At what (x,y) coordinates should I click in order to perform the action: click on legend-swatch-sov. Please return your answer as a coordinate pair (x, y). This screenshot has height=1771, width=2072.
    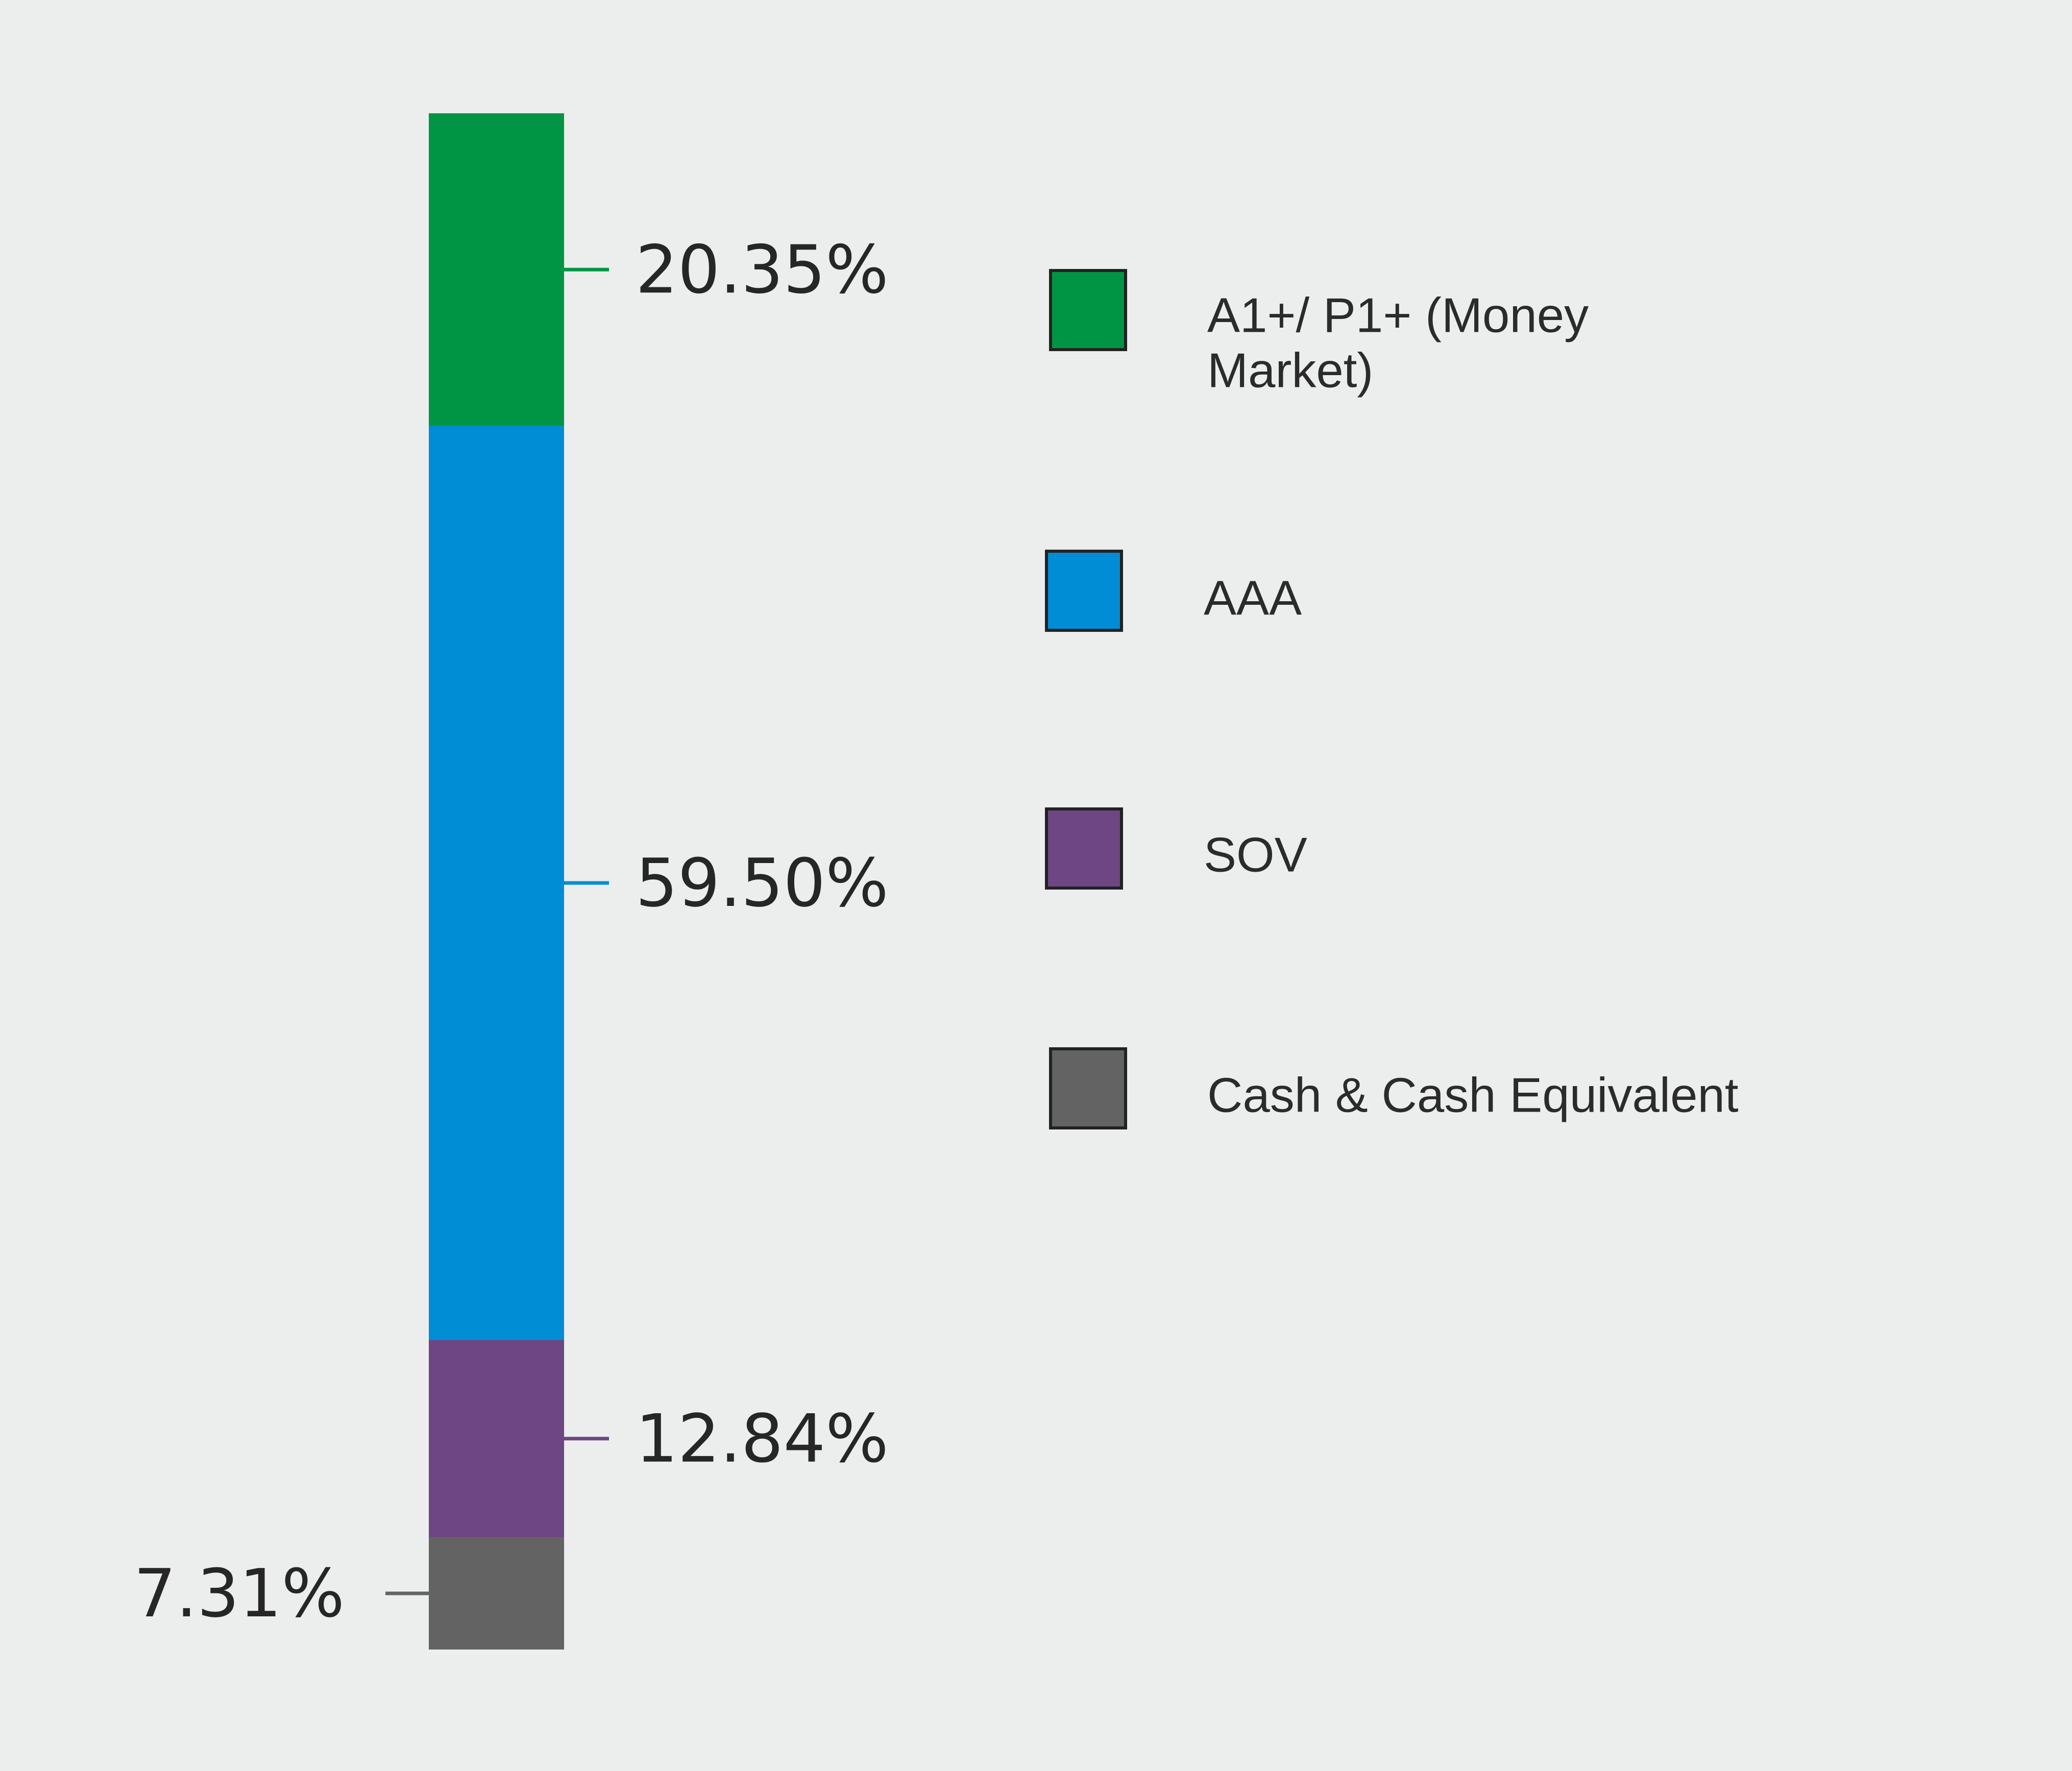
    Looking at the image, I should click on (1084, 848).